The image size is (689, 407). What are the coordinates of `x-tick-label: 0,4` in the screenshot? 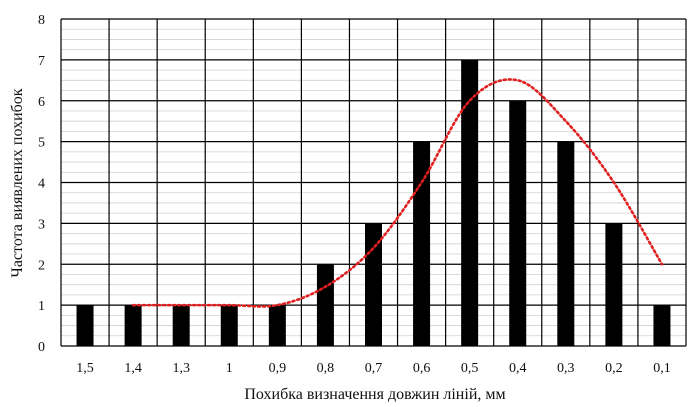 It's located at (518, 368).